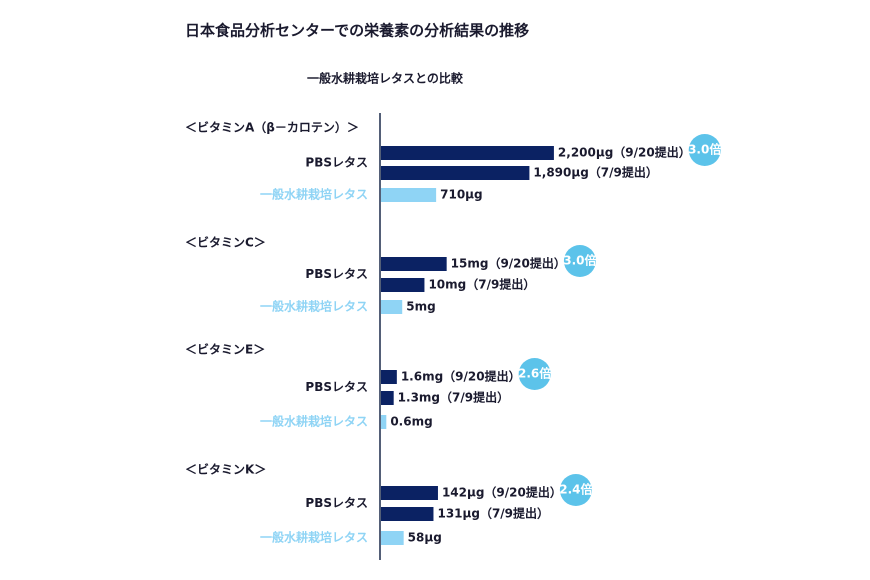  I want to click on group-label: ＜ビタミンE＞, so click(225, 349).